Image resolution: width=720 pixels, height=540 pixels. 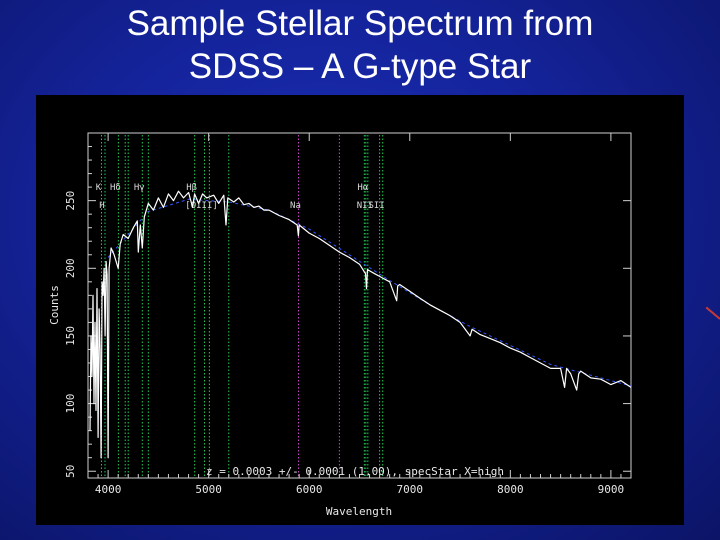 What do you see at coordinates (70, 404) in the screenshot?
I see `y-tick-label: 100` at bounding box center [70, 404].